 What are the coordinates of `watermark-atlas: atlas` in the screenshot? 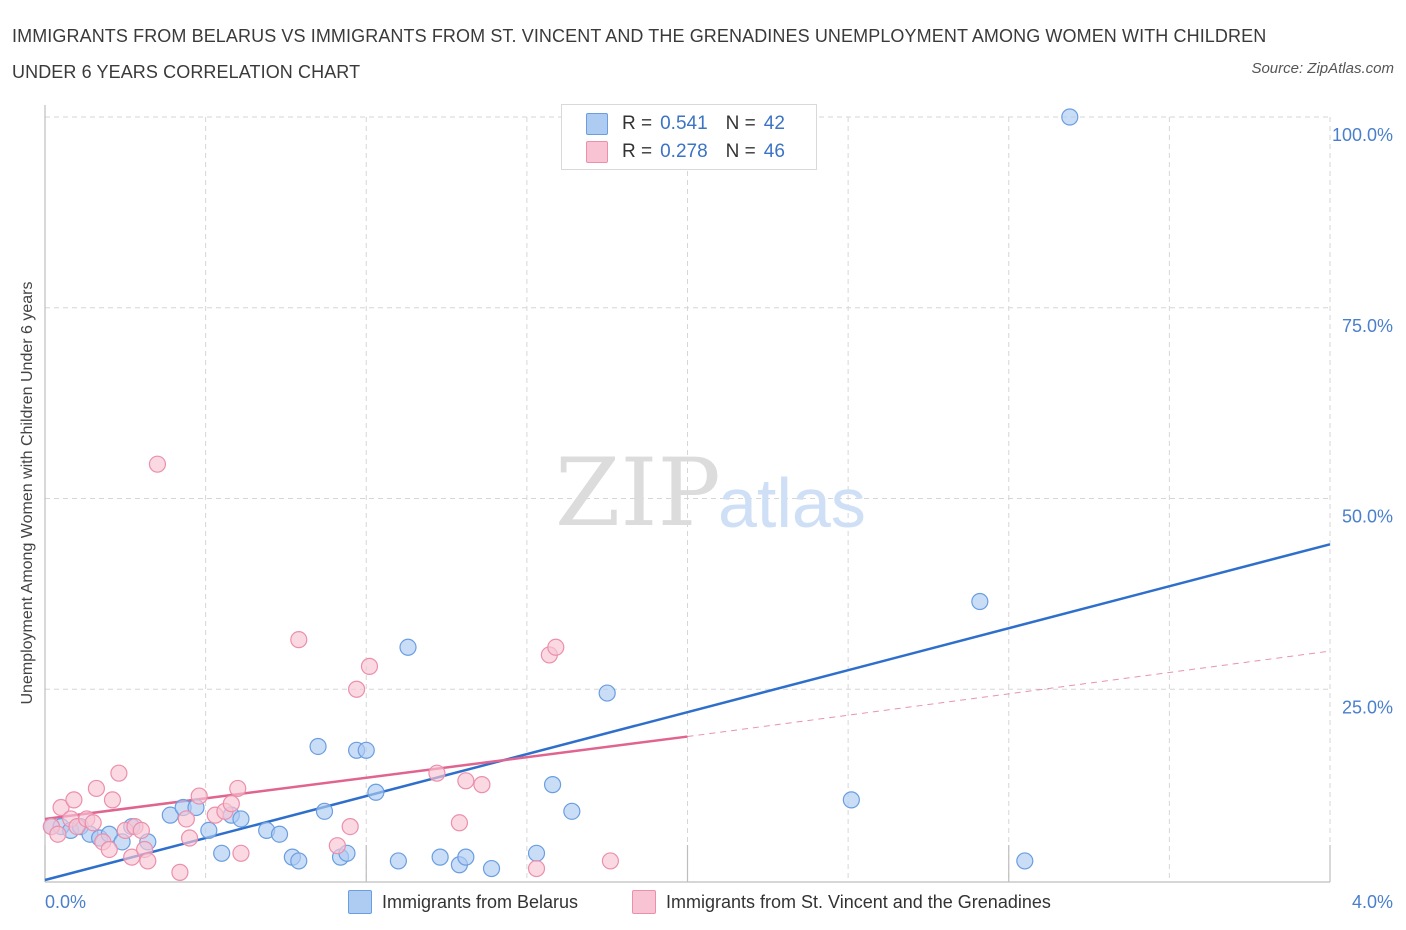 It's located at (792, 503).